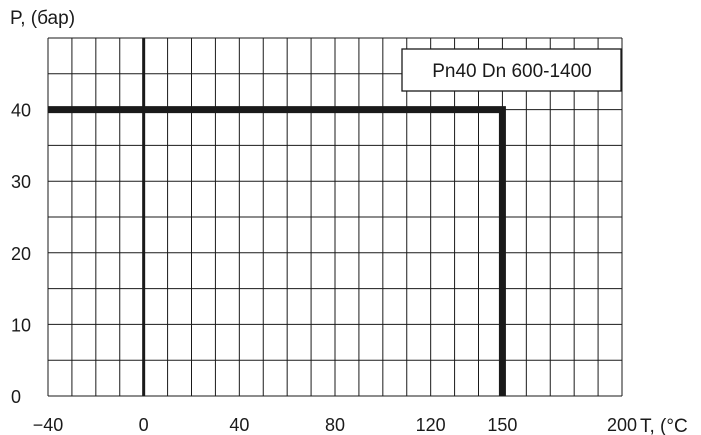 This screenshot has height=435, width=701. What do you see at coordinates (21, 325) in the screenshot?
I see `y-tick-label: 10` at bounding box center [21, 325].